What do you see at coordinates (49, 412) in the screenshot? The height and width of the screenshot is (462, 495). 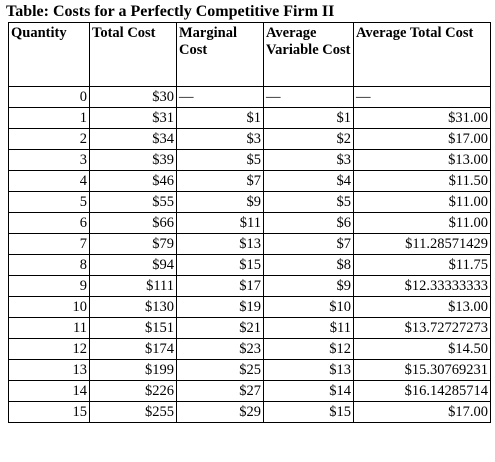 I see `cell-quantity: 15` at bounding box center [49, 412].